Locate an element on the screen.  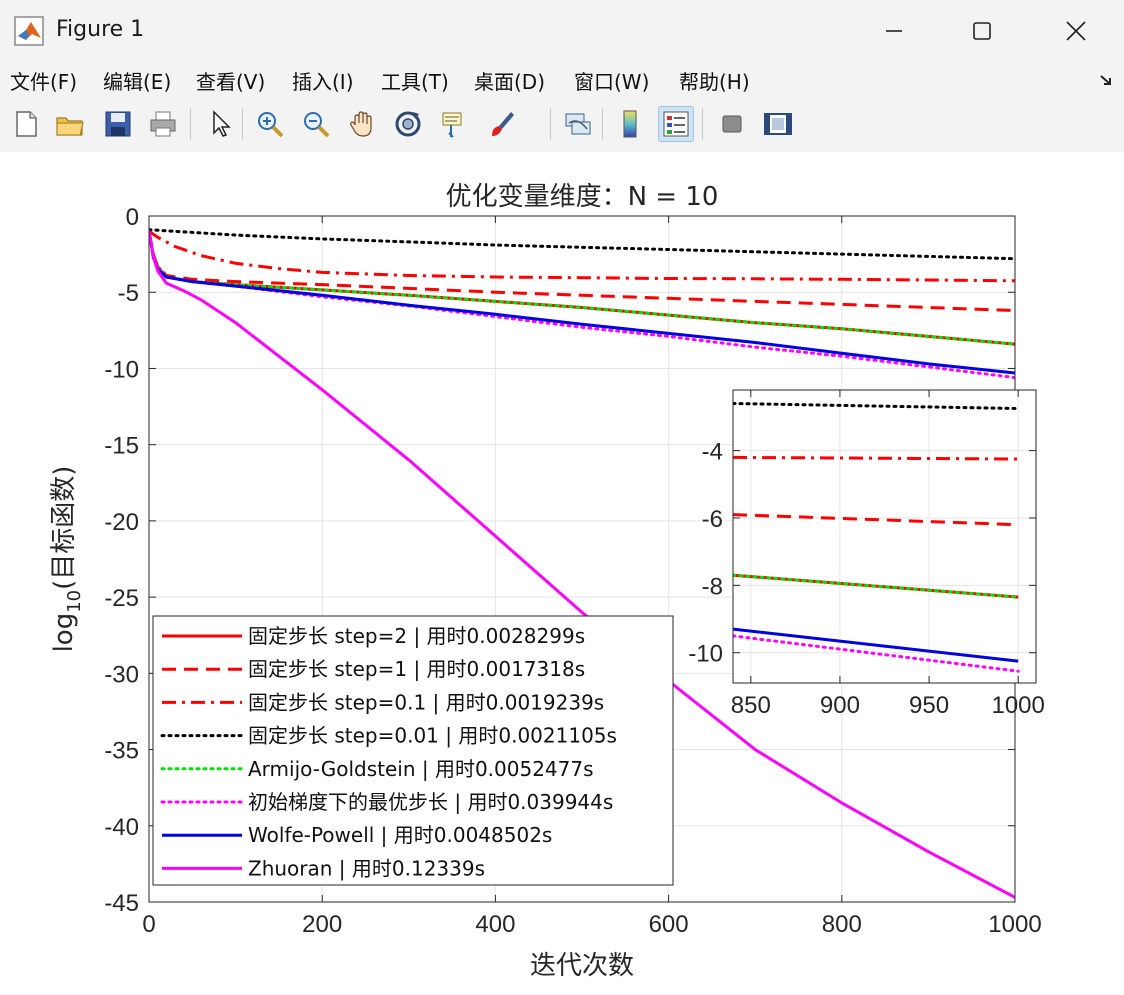
inset-x-tick-label: 850 is located at coordinates (751, 705).